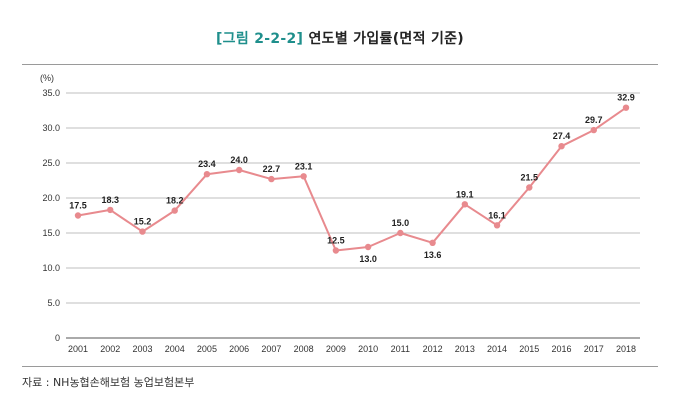  I want to click on y-tick-label: 25.0, so click(51, 163).